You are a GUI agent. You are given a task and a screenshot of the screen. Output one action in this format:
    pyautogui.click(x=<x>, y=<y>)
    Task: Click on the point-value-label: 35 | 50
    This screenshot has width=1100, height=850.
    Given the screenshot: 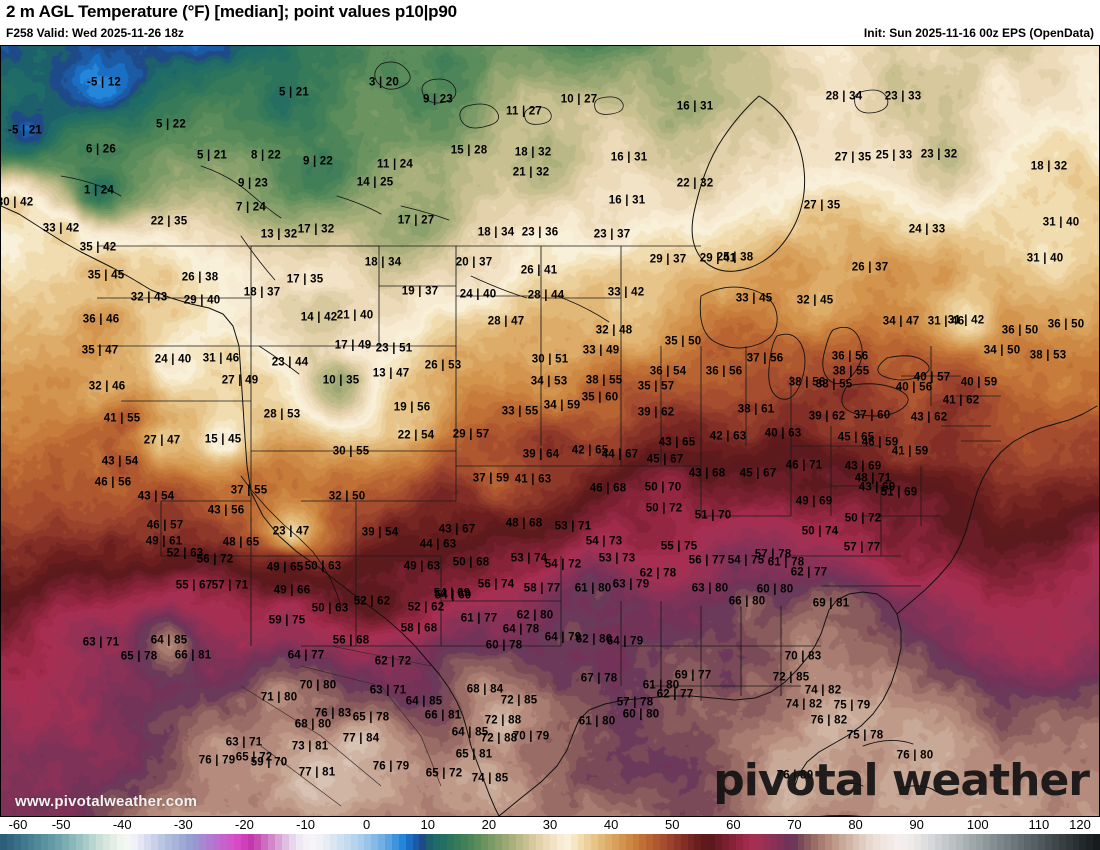 What is the action you would take?
    pyautogui.click(x=683, y=341)
    